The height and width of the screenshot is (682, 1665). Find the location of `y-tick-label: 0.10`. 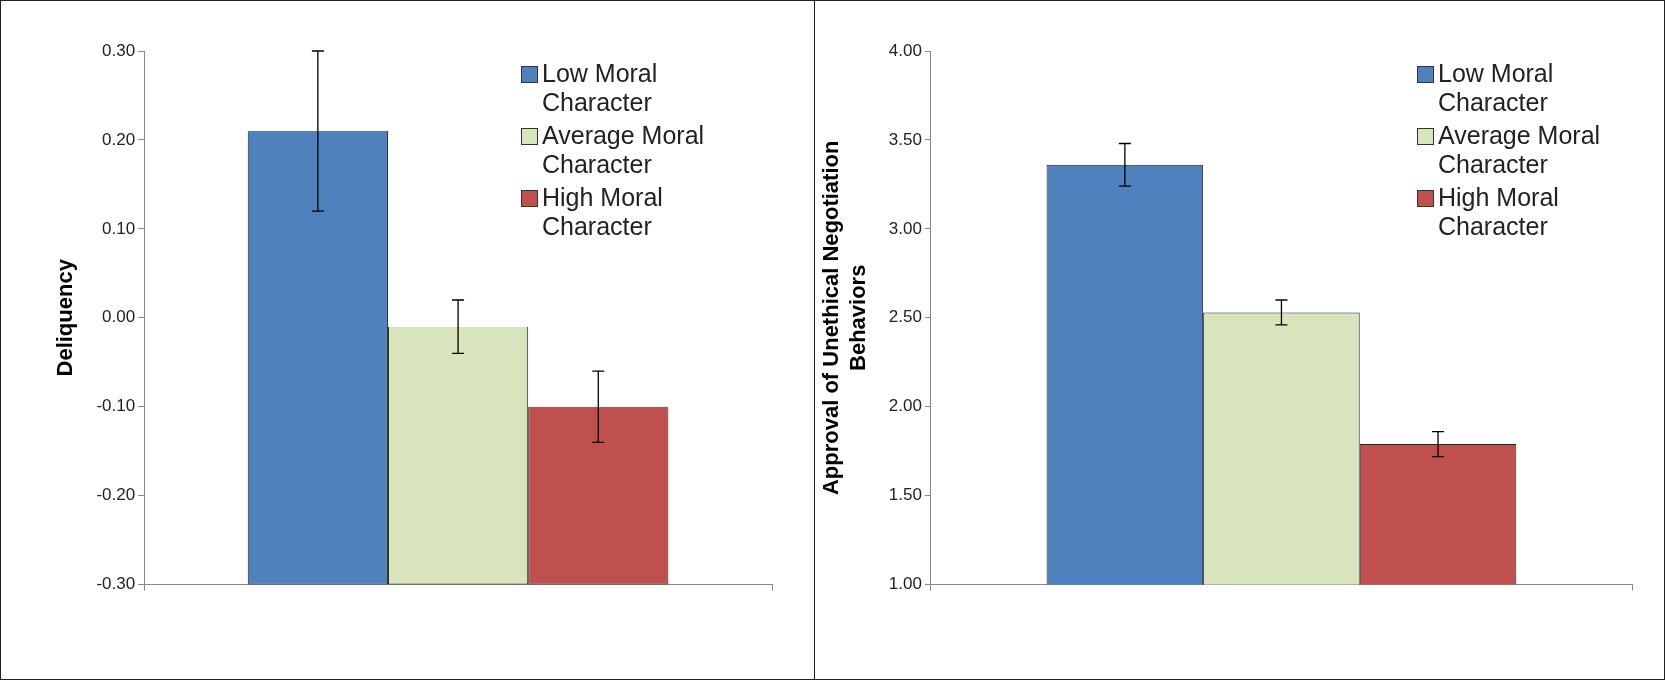

y-tick-label: 0.10 is located at coordinates (119, 228).